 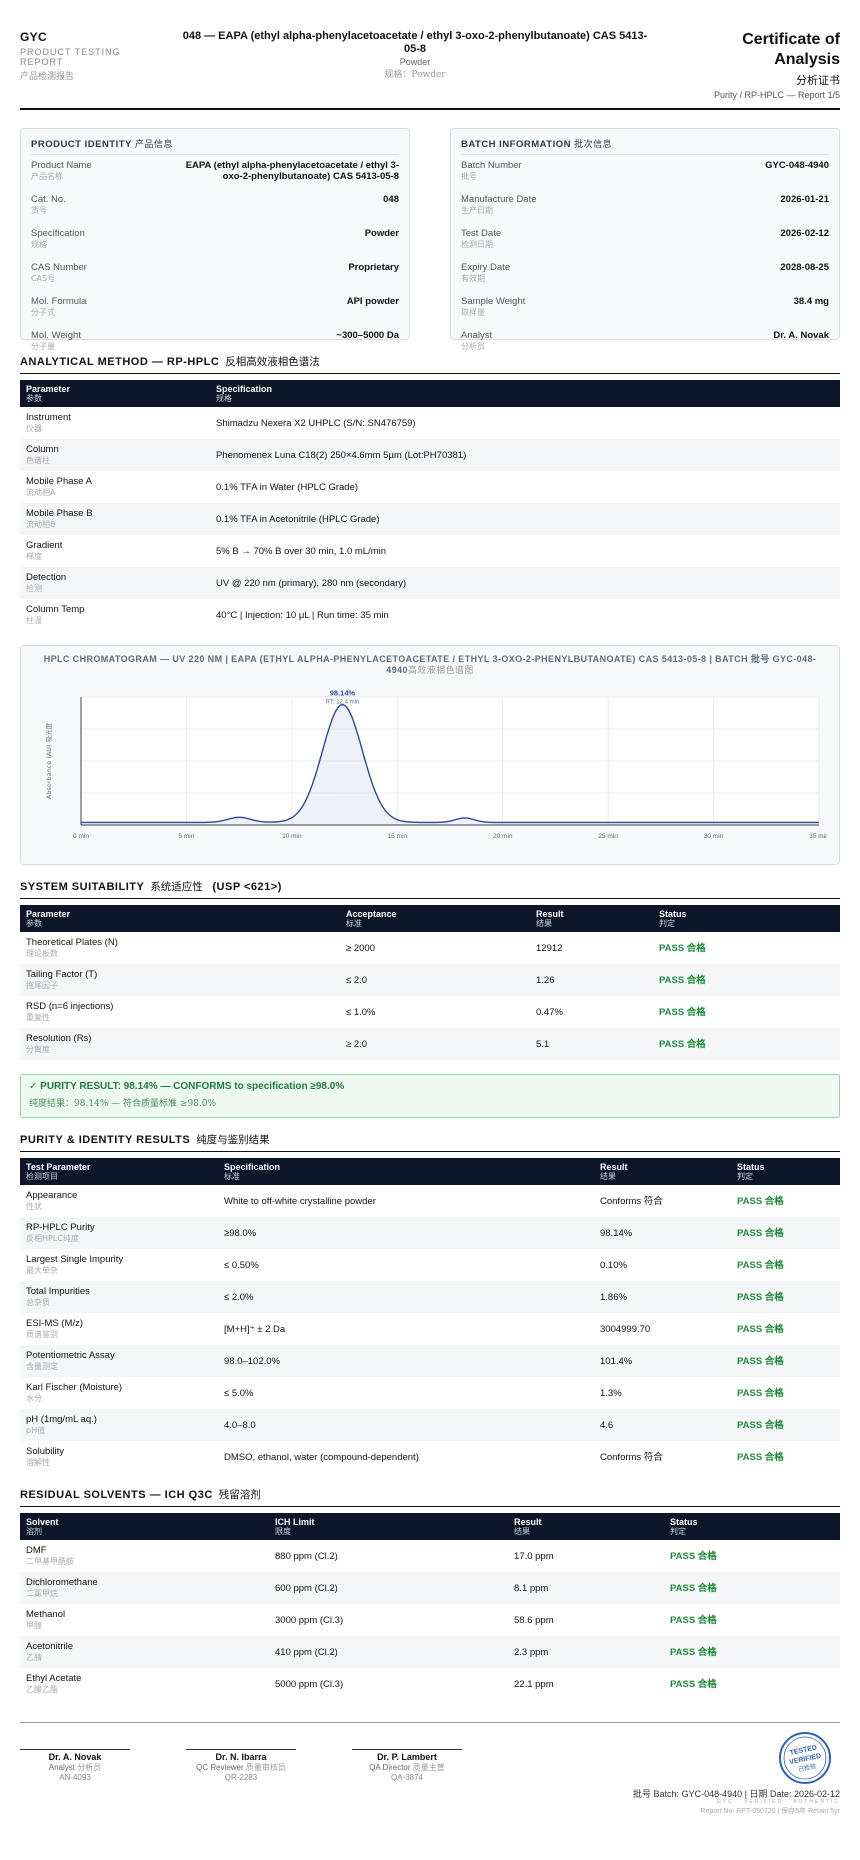 What do you see at coordinates (33, 37) in the screenshot?
I see `brand-logo: GYC` at bounding box center [33, 37].